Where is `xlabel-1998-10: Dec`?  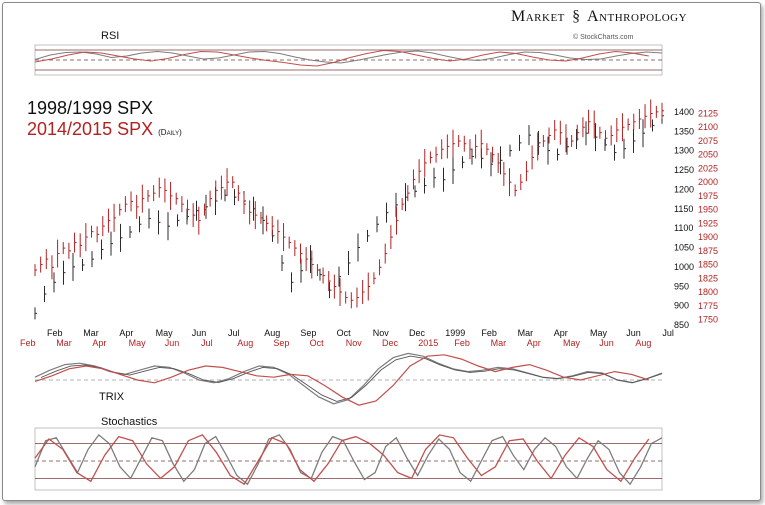 xlabel-1998-10: Dec is located at coordinates (417, 333).